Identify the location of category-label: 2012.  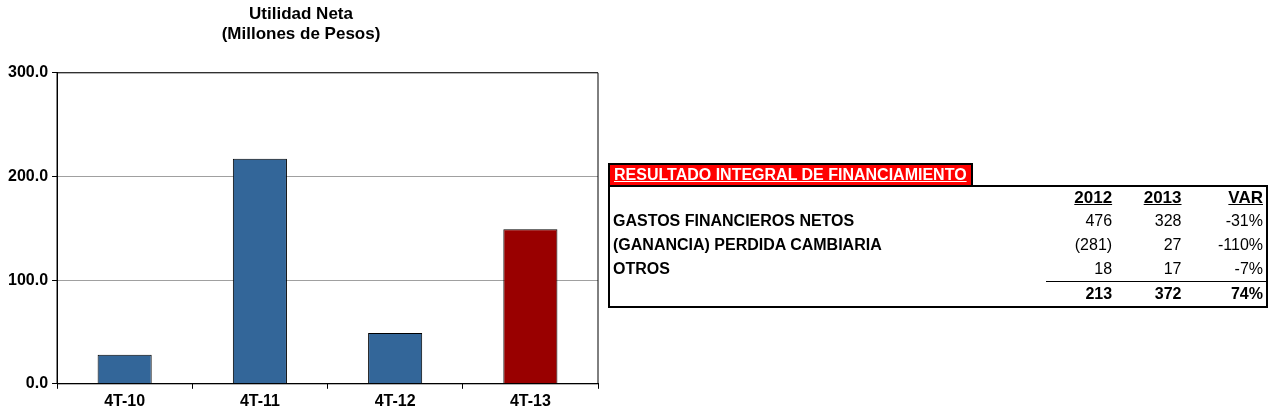
(1093, 198).